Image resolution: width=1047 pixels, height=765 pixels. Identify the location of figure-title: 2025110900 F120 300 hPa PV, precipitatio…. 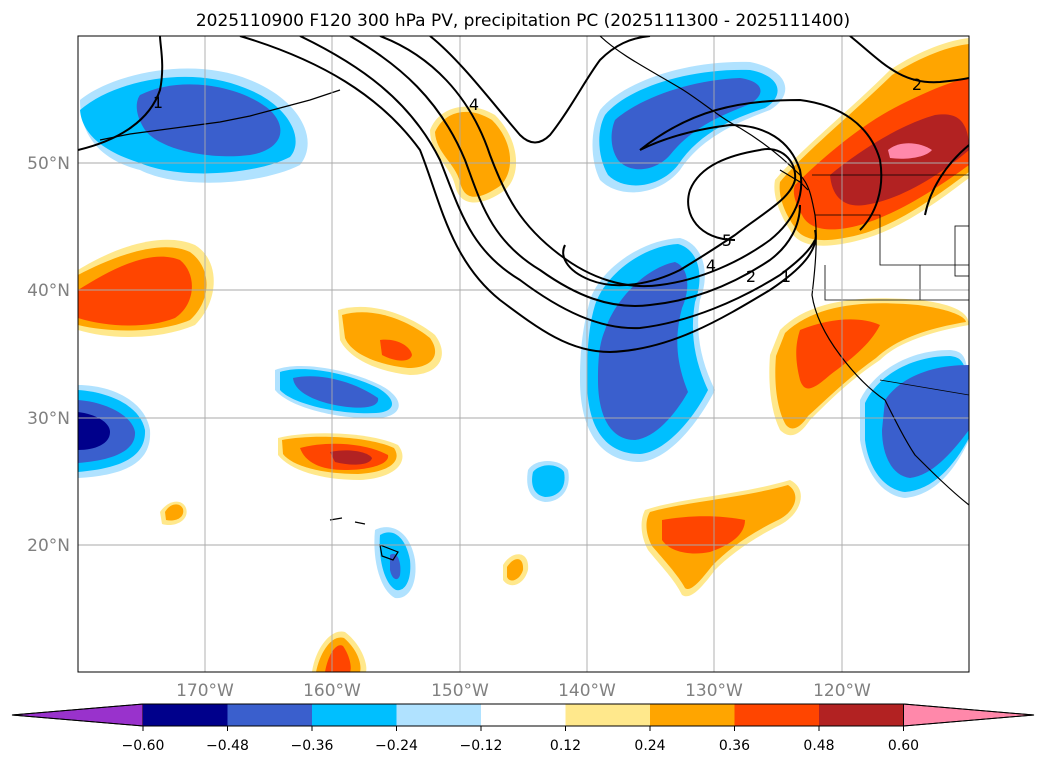
(523, 21).